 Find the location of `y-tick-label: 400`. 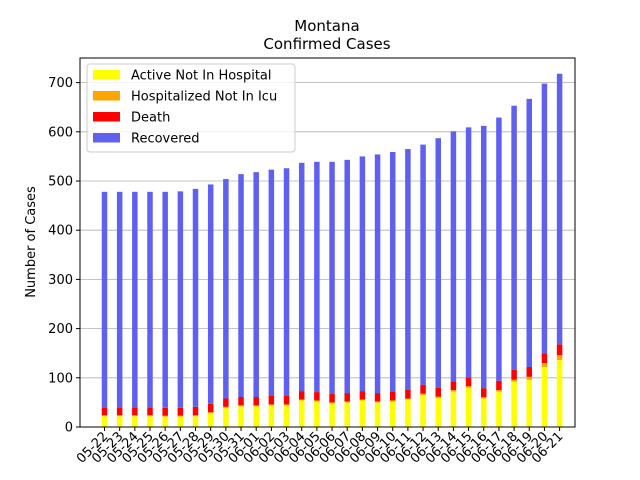

y-tick-label: 400 is located at coordinates (60, 231).